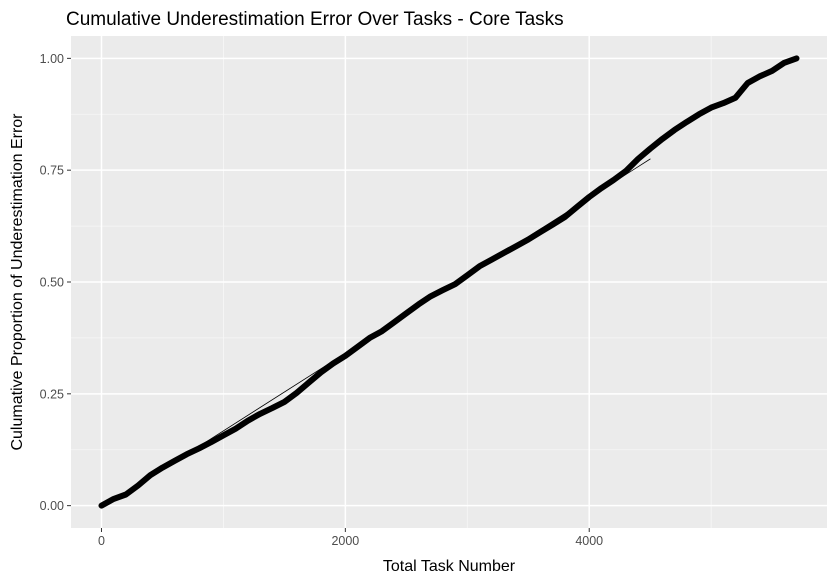 The width and height of the screenshot is (837, 583). I want to click on y-axis: 0.00 0.25 0.50 0.75 1.00, so click(55, 282).